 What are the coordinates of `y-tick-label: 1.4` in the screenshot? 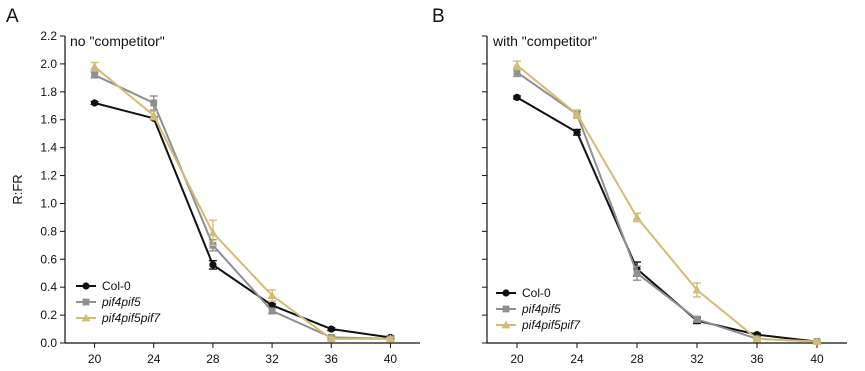 It's located at (48, 148).